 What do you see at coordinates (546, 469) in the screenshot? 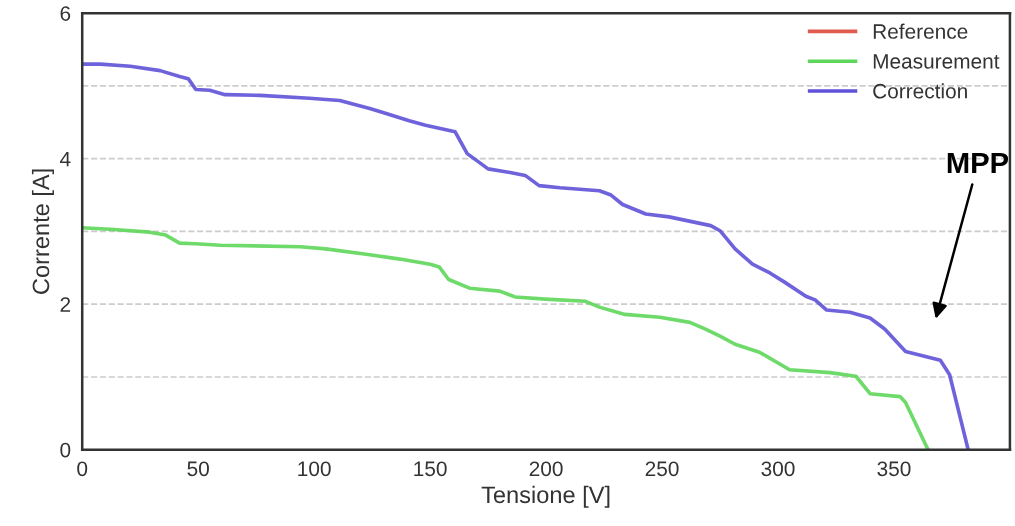
I see `x-tick-label: 200` at bounding box center [546, 469].